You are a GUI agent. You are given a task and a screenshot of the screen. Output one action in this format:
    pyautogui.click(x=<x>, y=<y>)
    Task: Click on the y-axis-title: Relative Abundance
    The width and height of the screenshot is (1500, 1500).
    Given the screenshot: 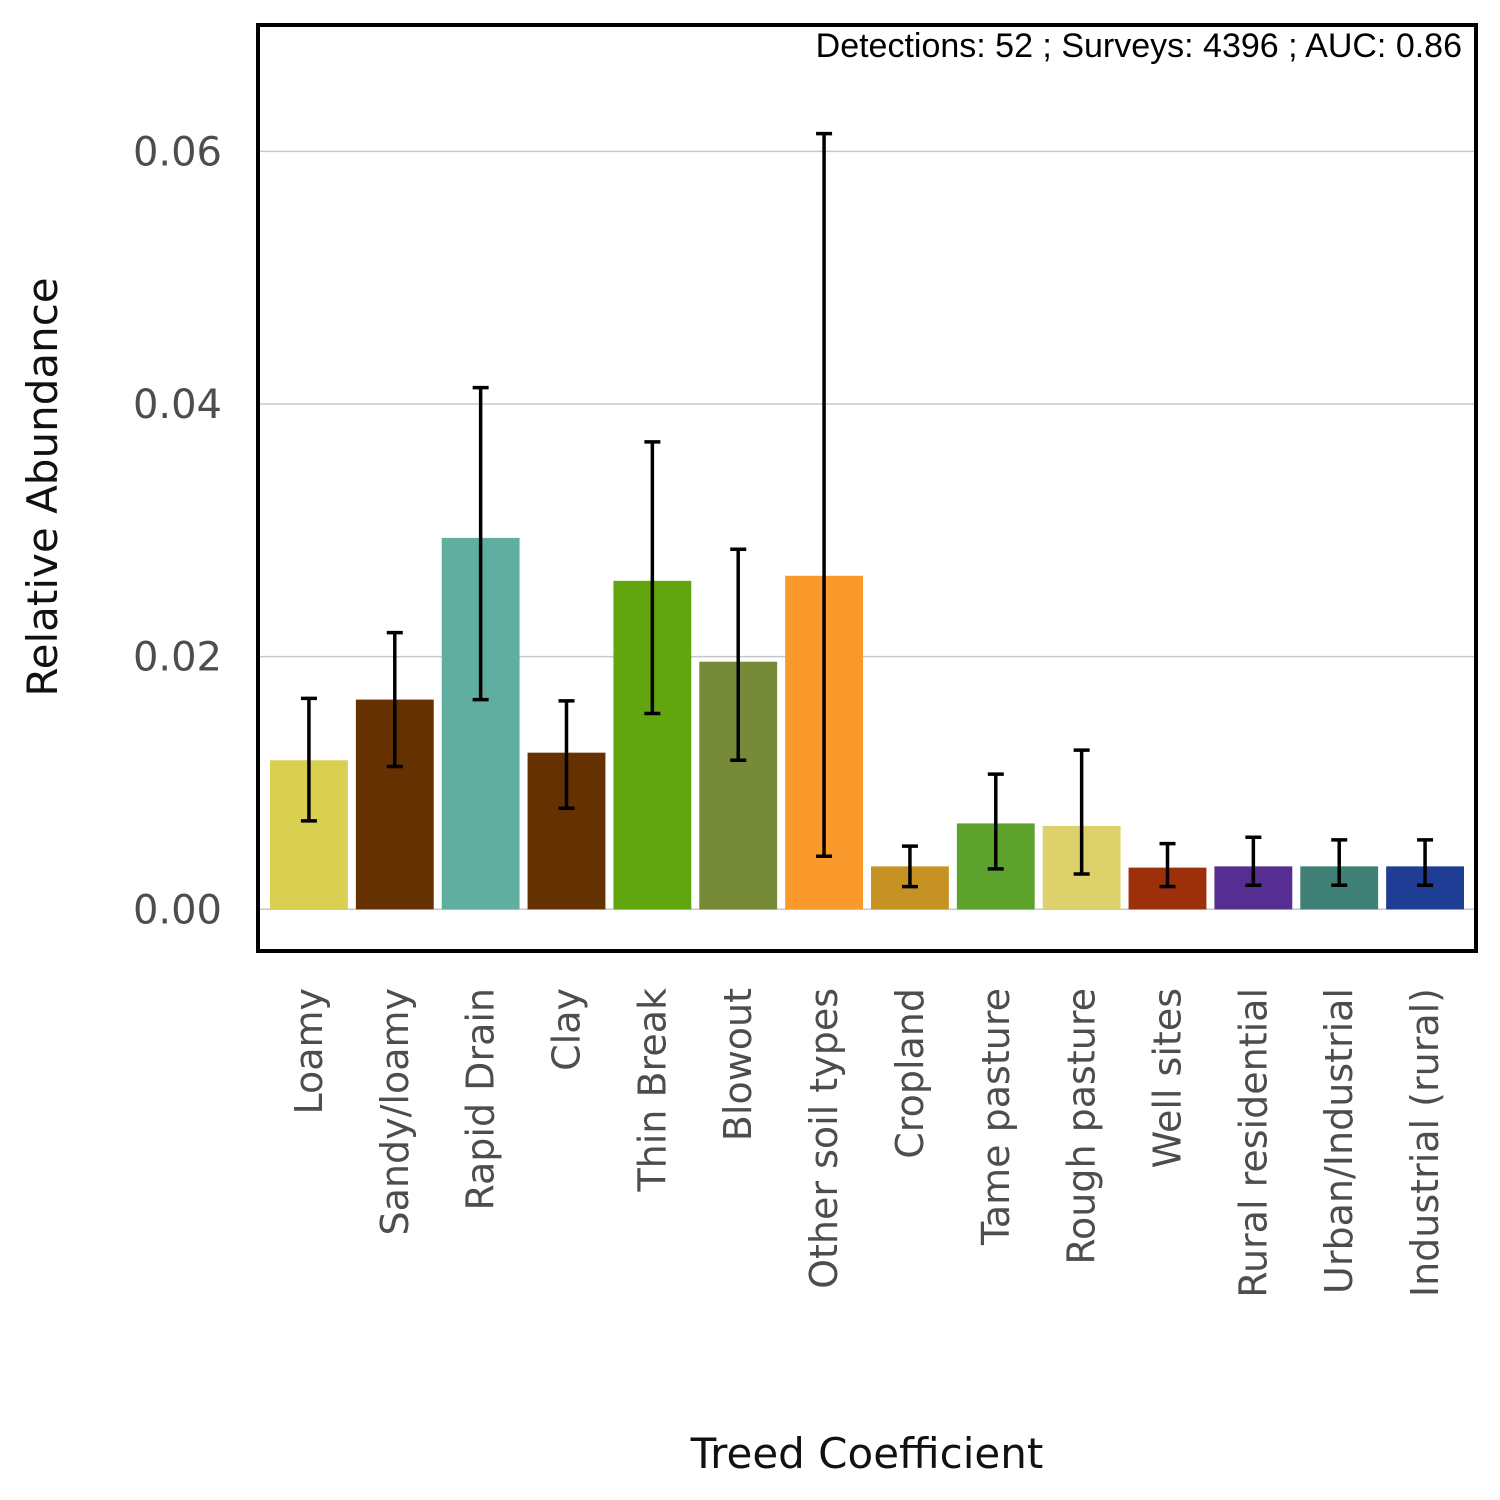 What is the action you would take?
    pyautogui.click(x=42, y=486)
    